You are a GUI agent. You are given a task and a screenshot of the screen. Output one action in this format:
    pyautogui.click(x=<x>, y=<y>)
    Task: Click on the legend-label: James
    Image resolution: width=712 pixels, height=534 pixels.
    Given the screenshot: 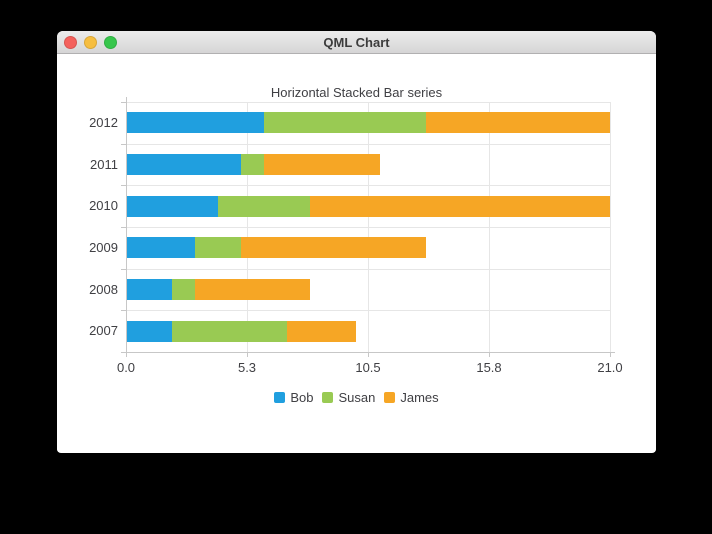 What is the action you would take?
    pyautogui.click(x=419, y=397)
    